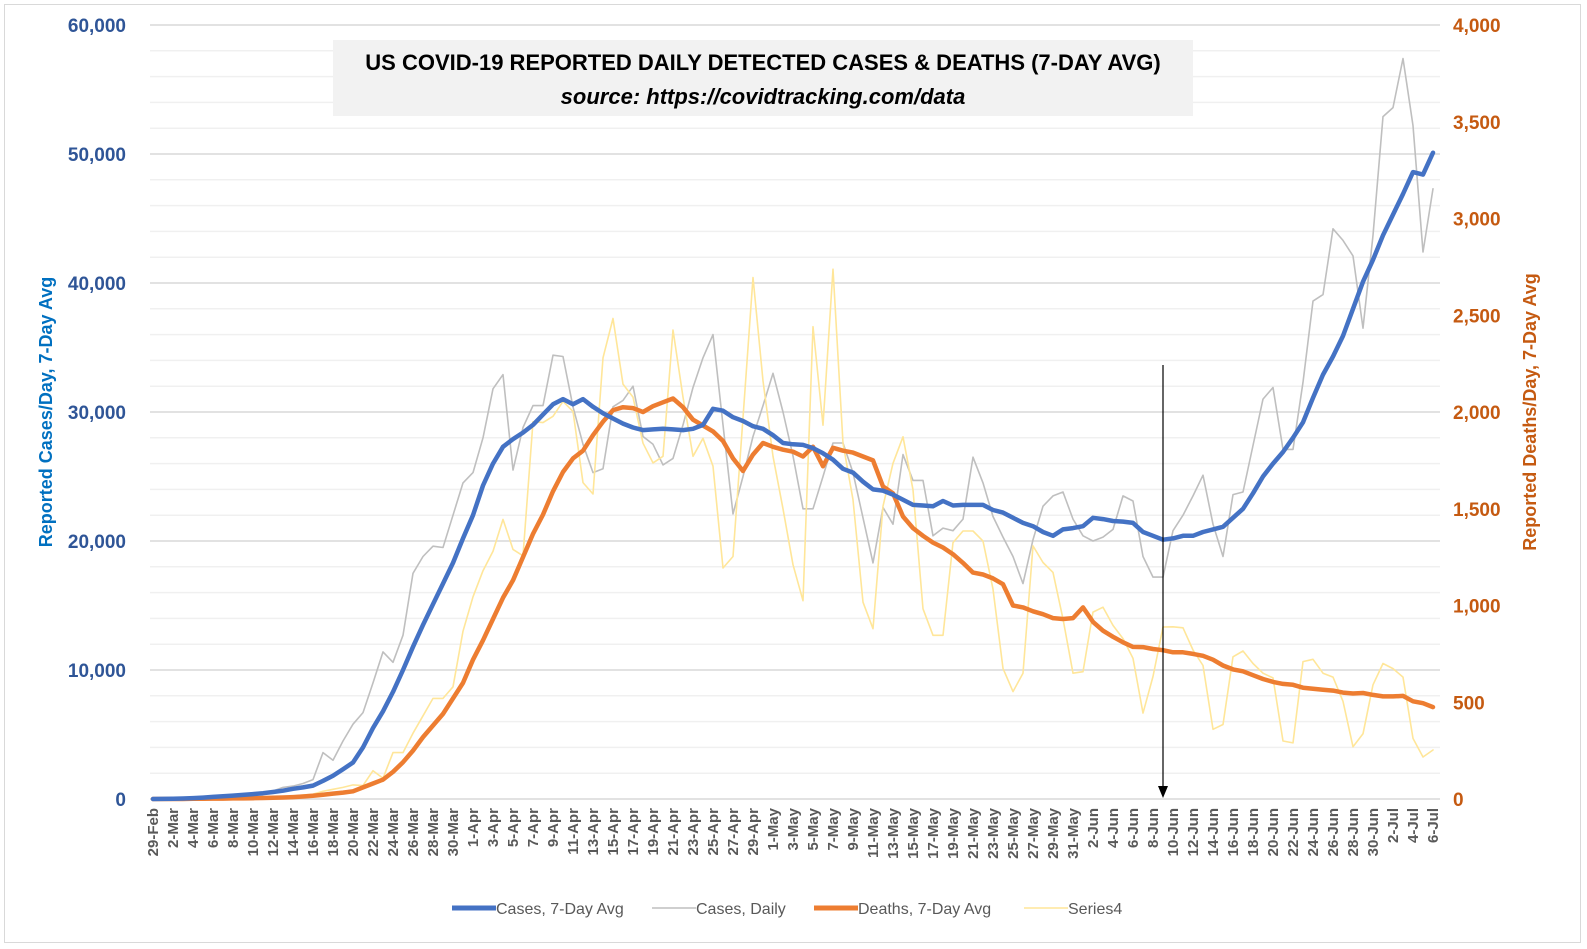 The height and width of the screenshot is (949, 1587). I want to click on left-tick-label: 50,000, so click(97, 155).